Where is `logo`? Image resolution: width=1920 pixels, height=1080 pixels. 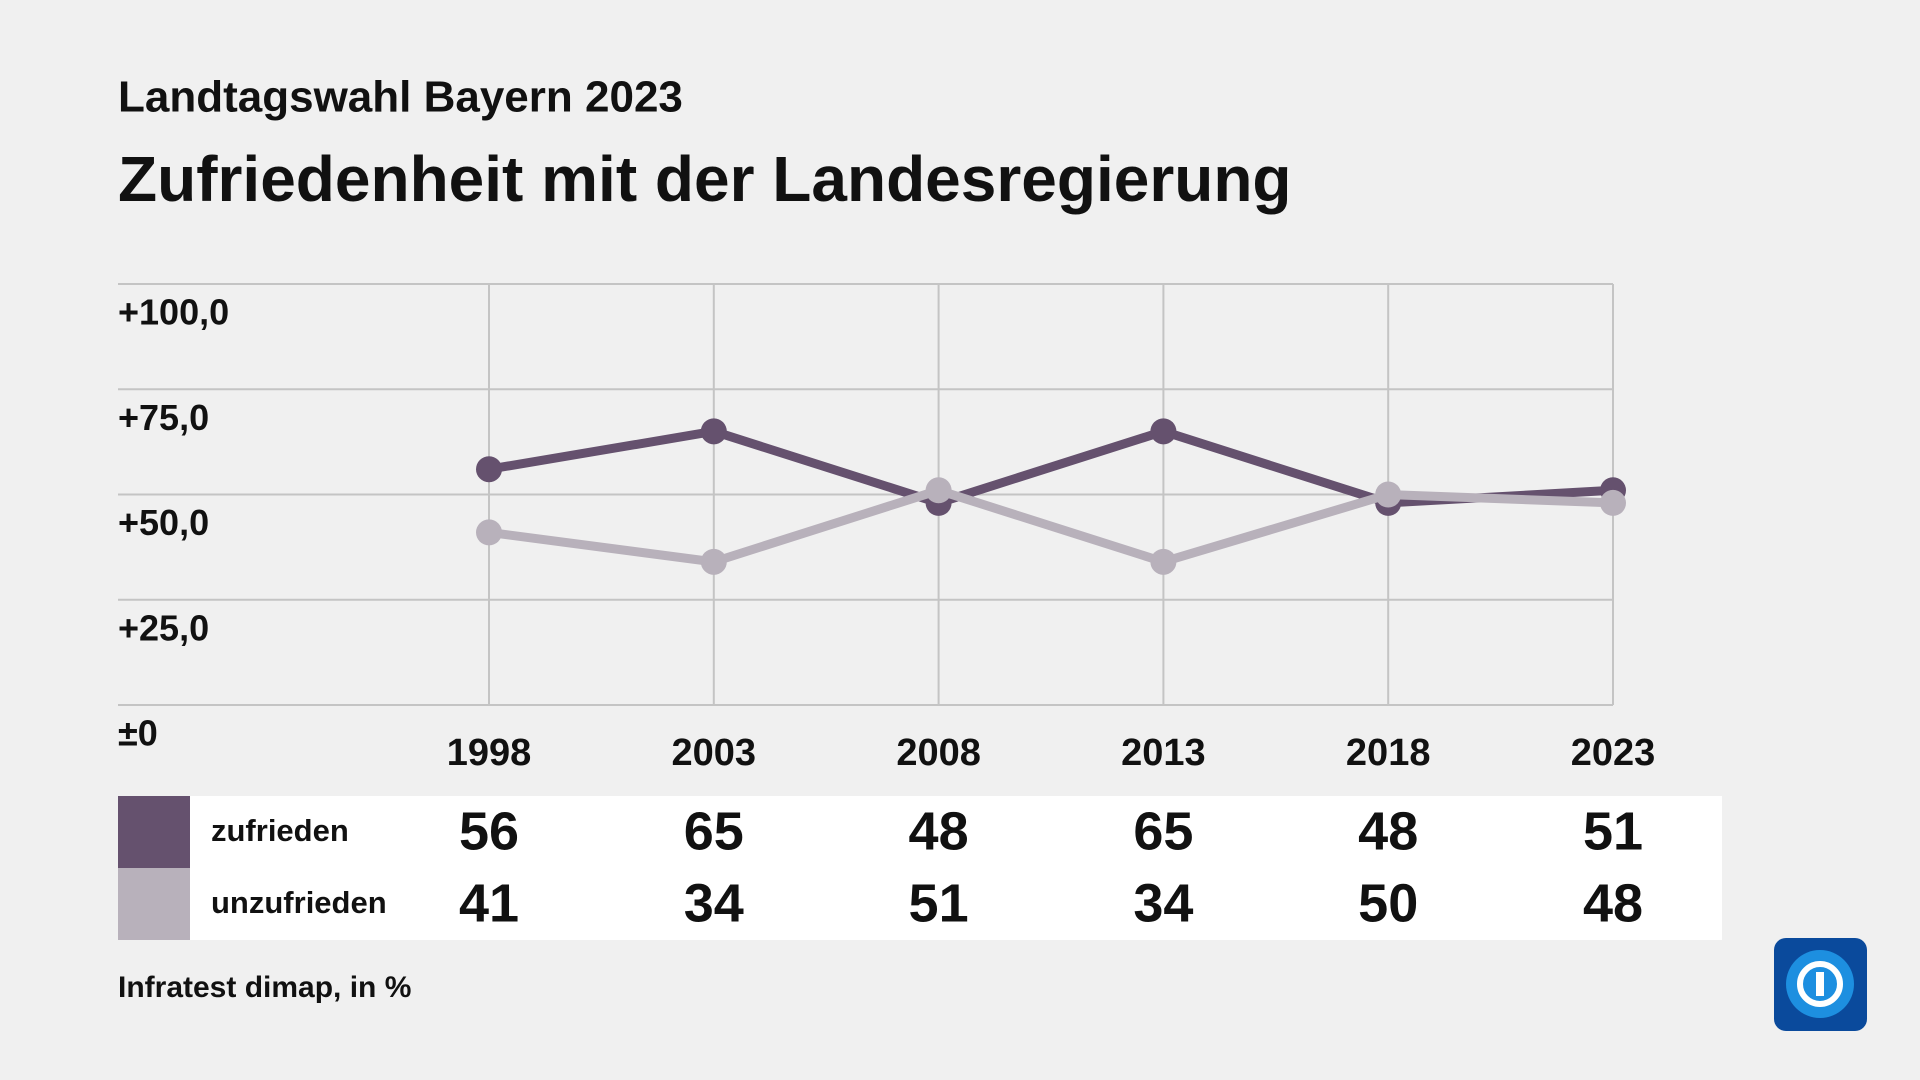 logo is located at coordinates (1820, 984).